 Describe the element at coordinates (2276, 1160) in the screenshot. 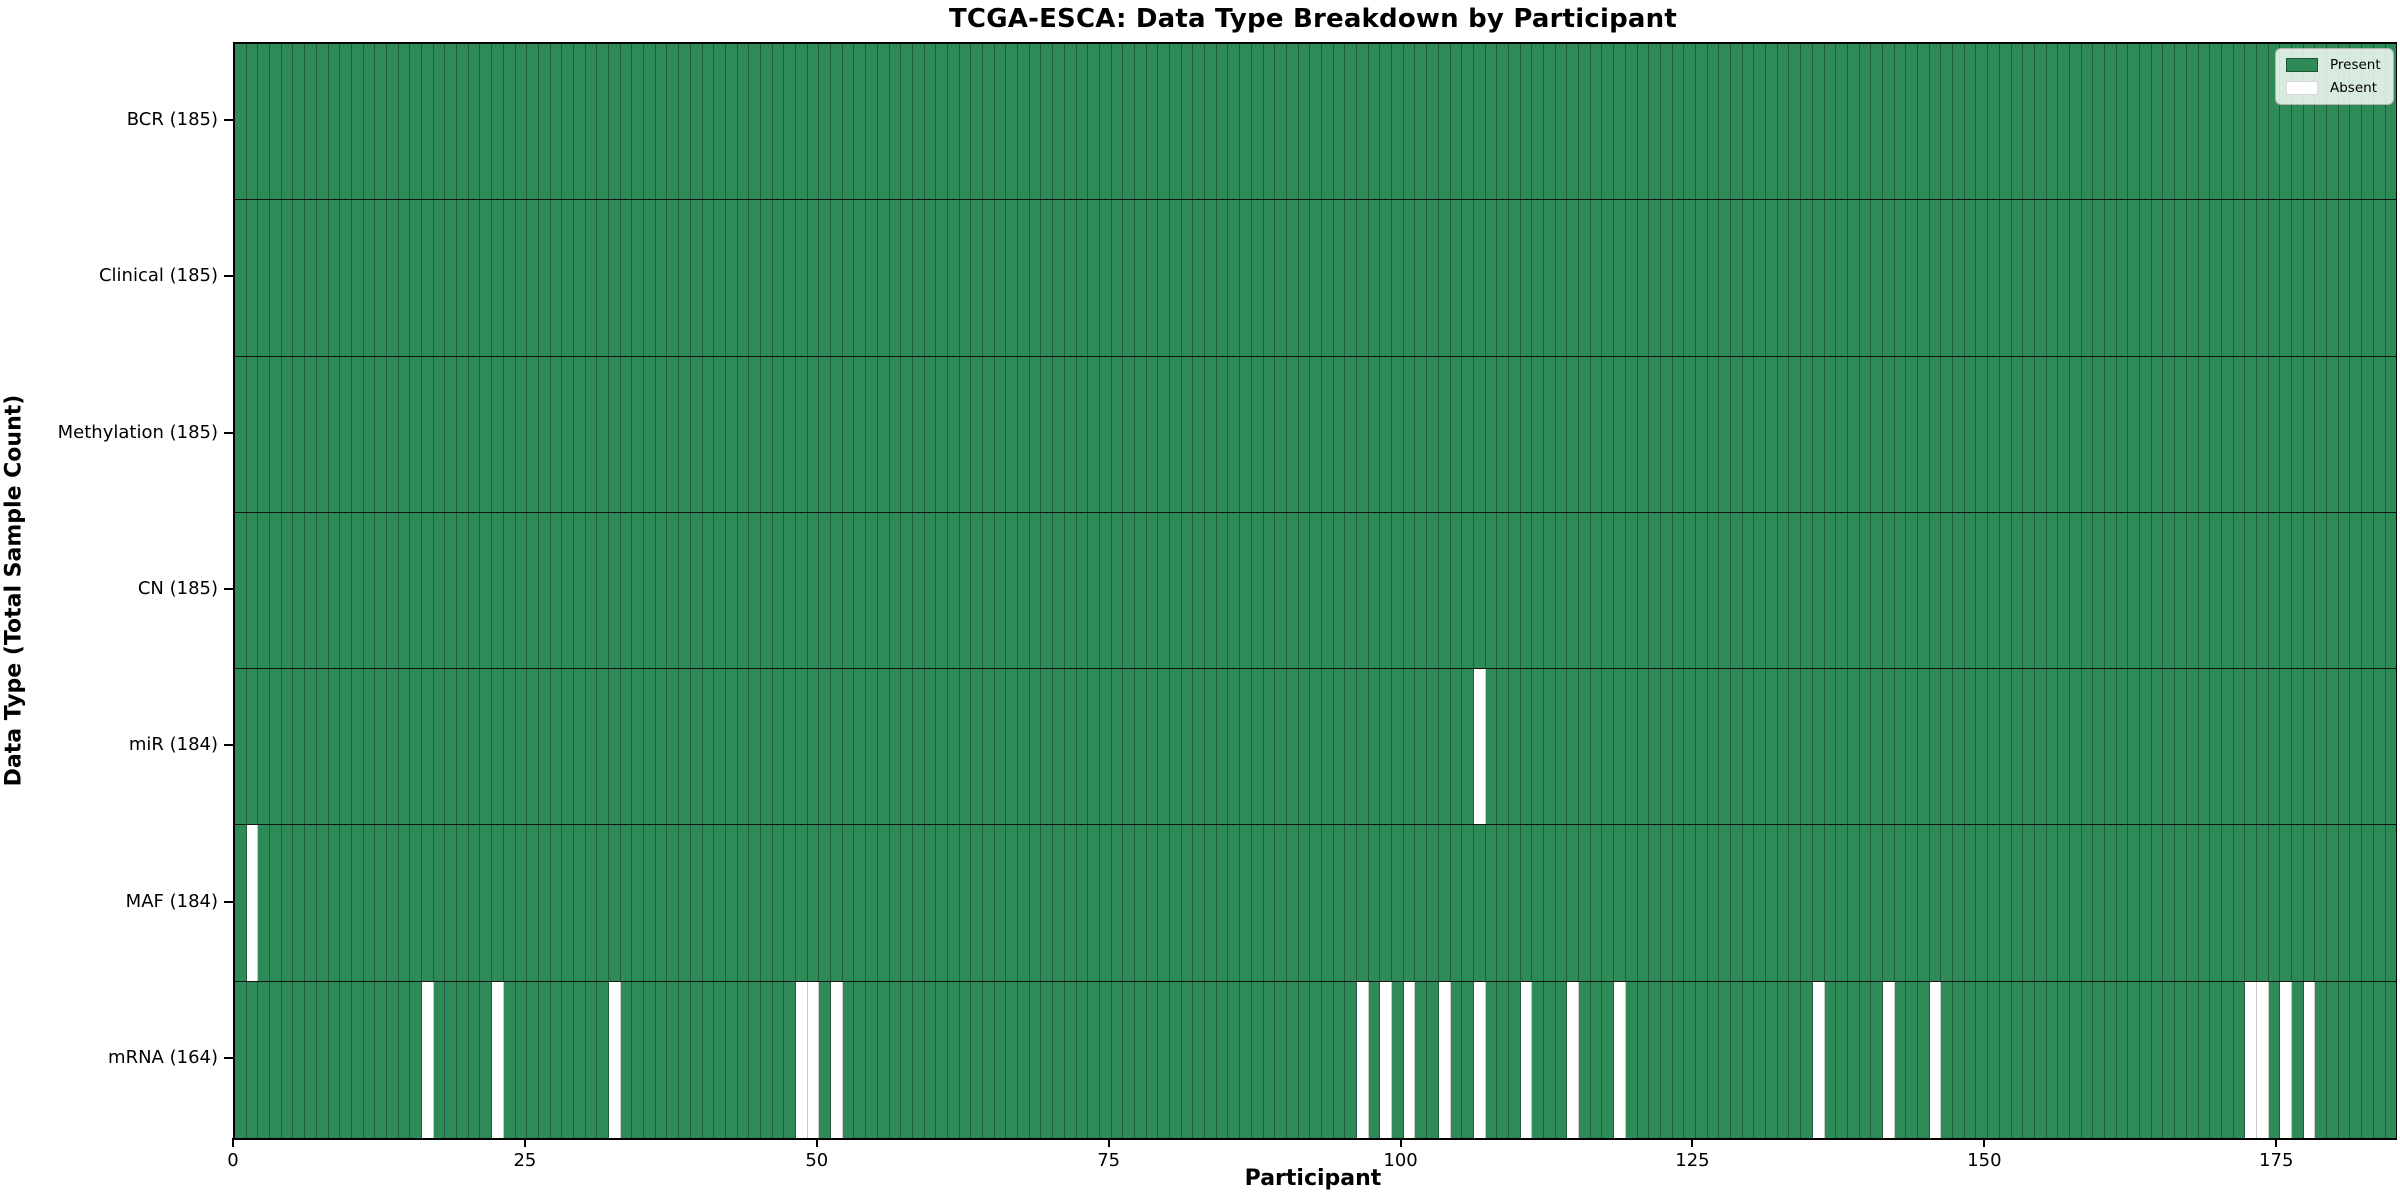

I see `x-tick-label: 175` at that location.